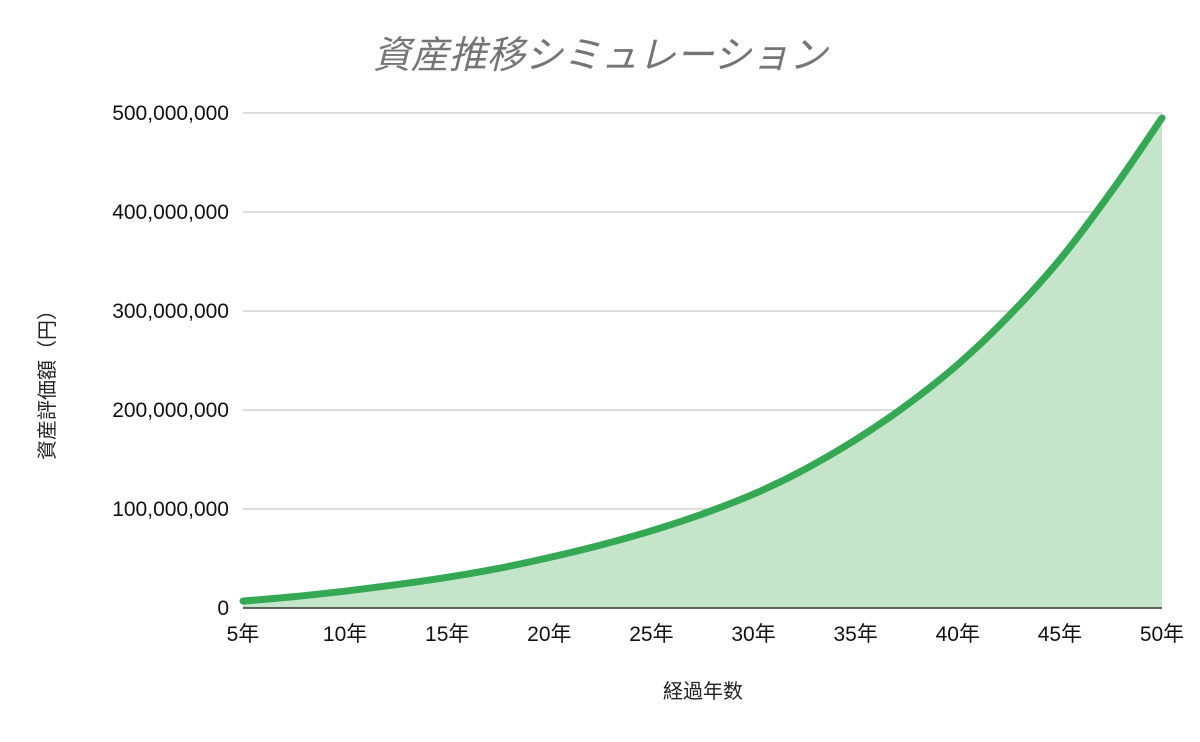  I want to click on x-axis-ticks: 5年 10年 15年 20年 25年 30年 35年 40年 45年 50年, so click(706, 634).